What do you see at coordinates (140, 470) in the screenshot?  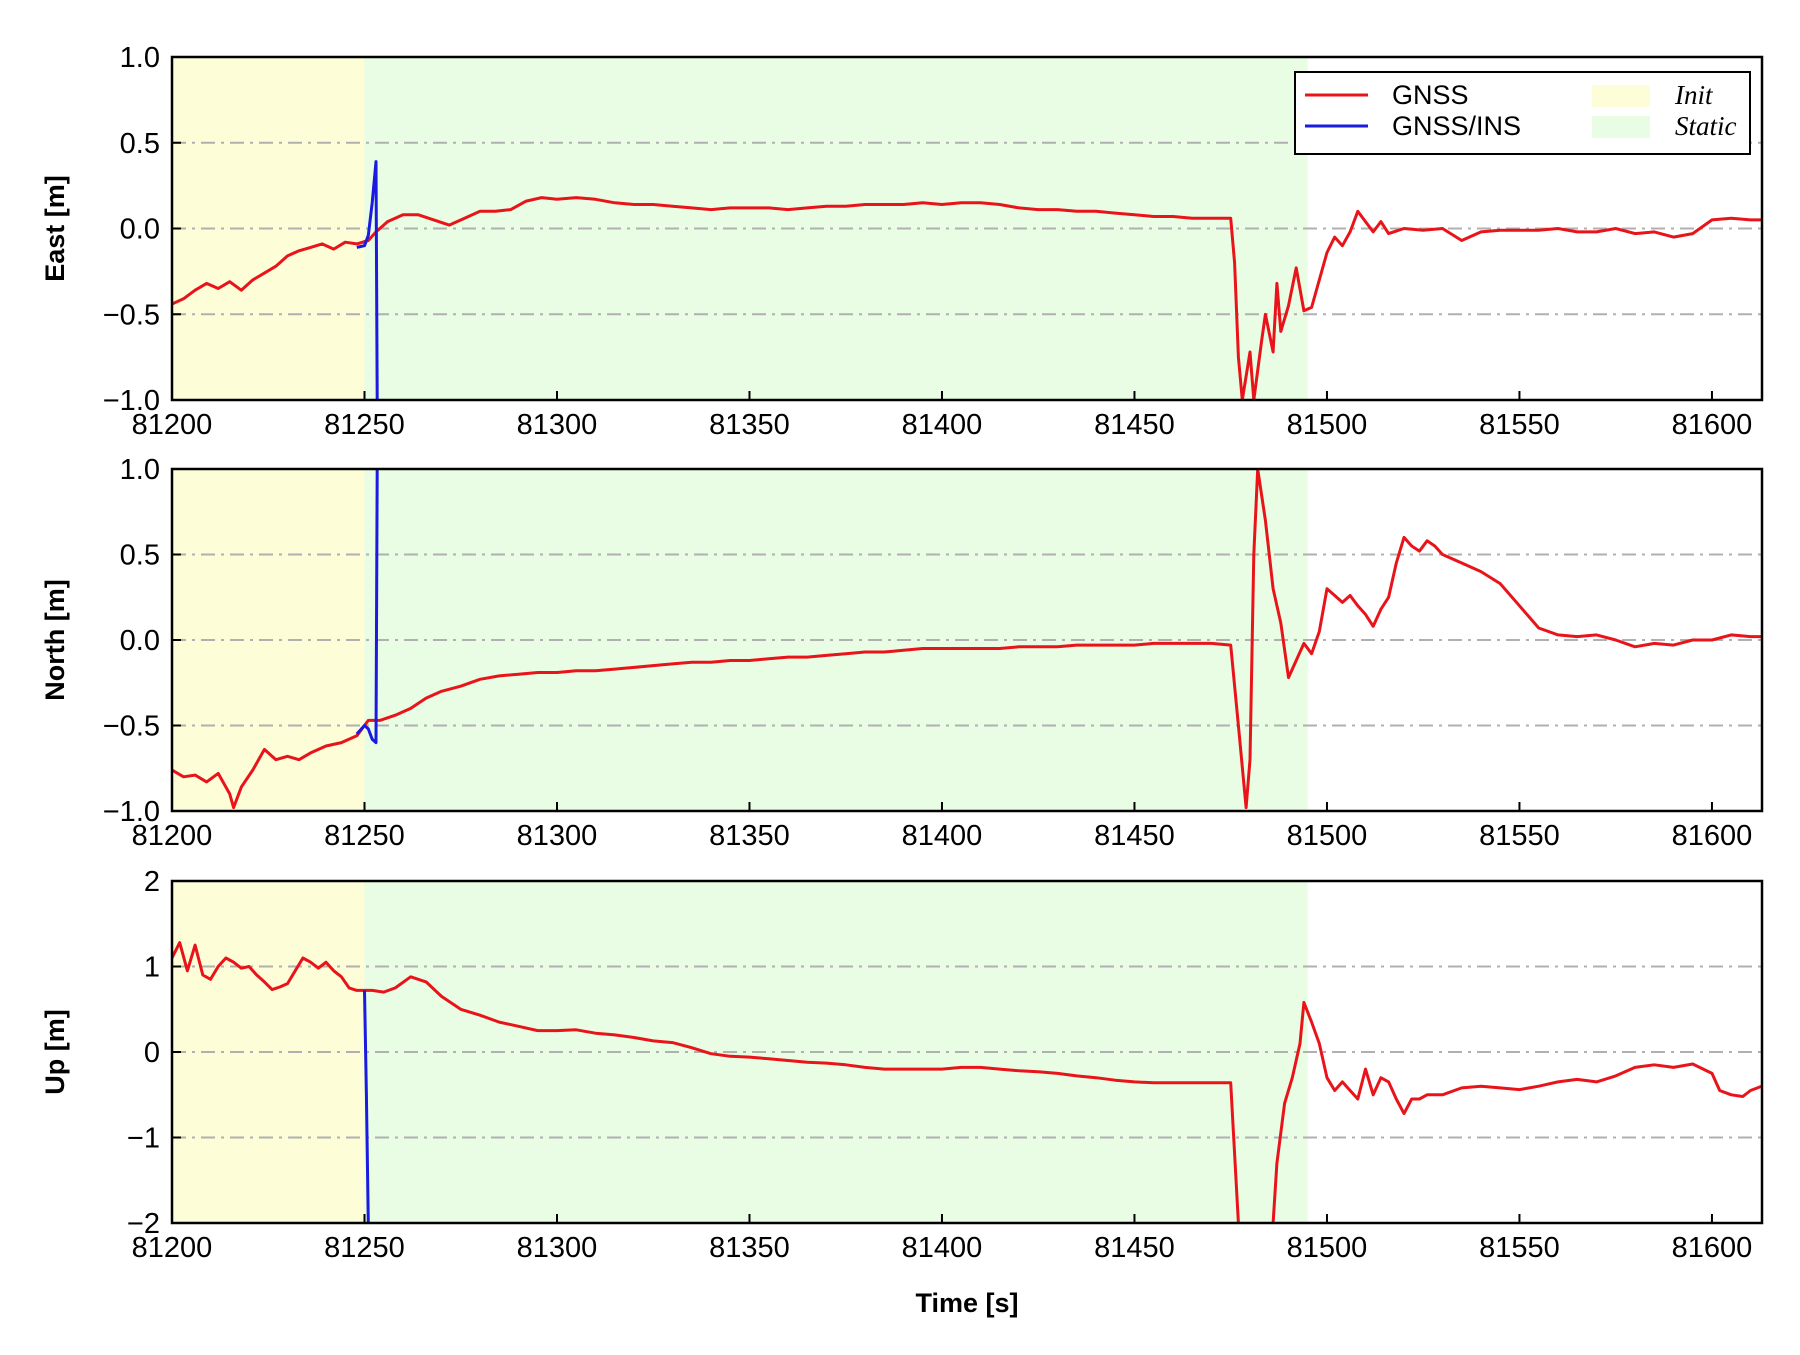 I see `y-tick-label-north: 1.0` at bounding box center [140, 470].